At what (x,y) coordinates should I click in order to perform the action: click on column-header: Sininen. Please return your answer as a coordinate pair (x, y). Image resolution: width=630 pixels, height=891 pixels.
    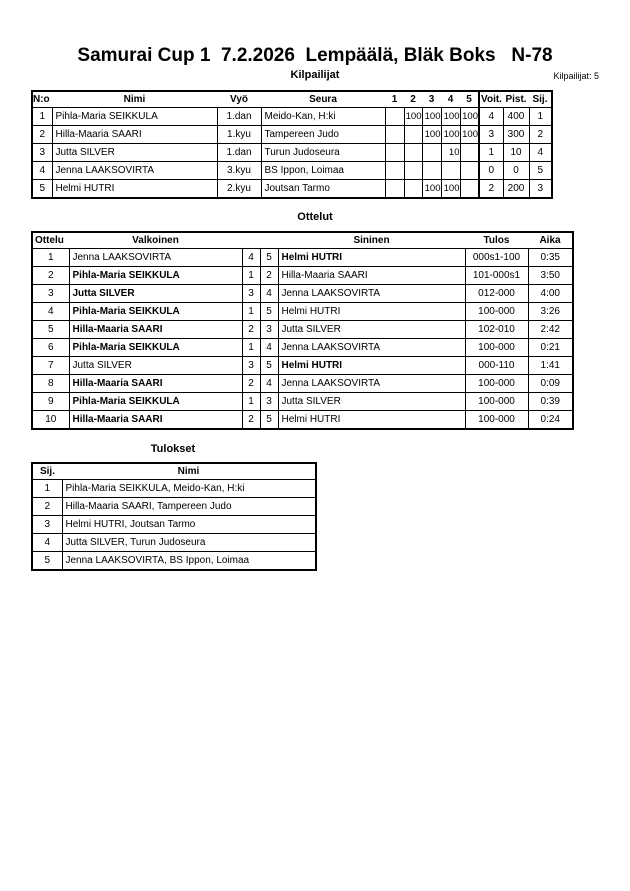
    Looking at the image, I should click on (371, 240).